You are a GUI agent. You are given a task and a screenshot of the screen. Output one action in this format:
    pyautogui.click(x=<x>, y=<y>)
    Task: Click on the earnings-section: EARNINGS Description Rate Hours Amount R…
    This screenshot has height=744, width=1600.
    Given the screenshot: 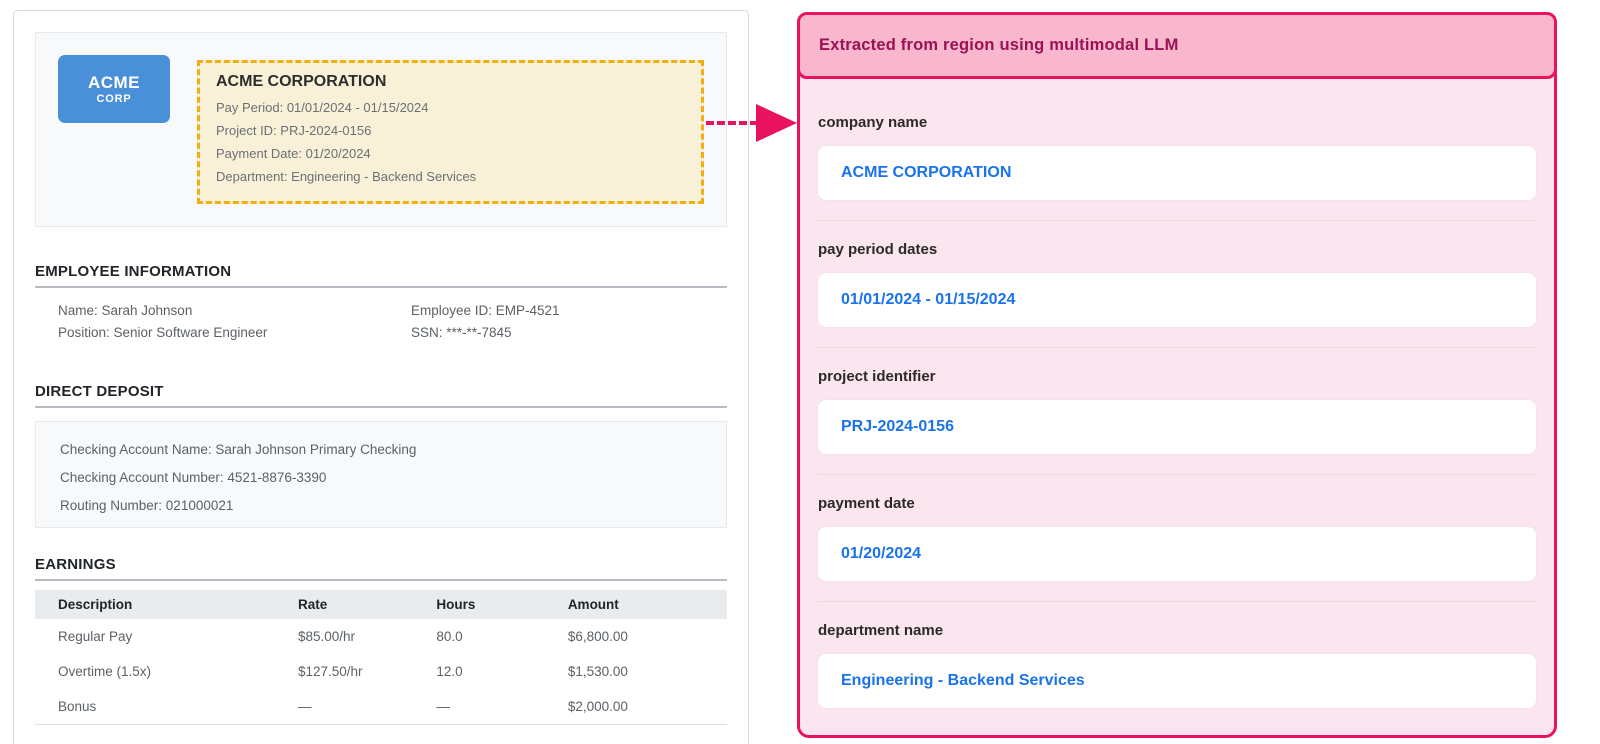 What is the action you would take?
    pyautogui.click(x=381, y=640)
    